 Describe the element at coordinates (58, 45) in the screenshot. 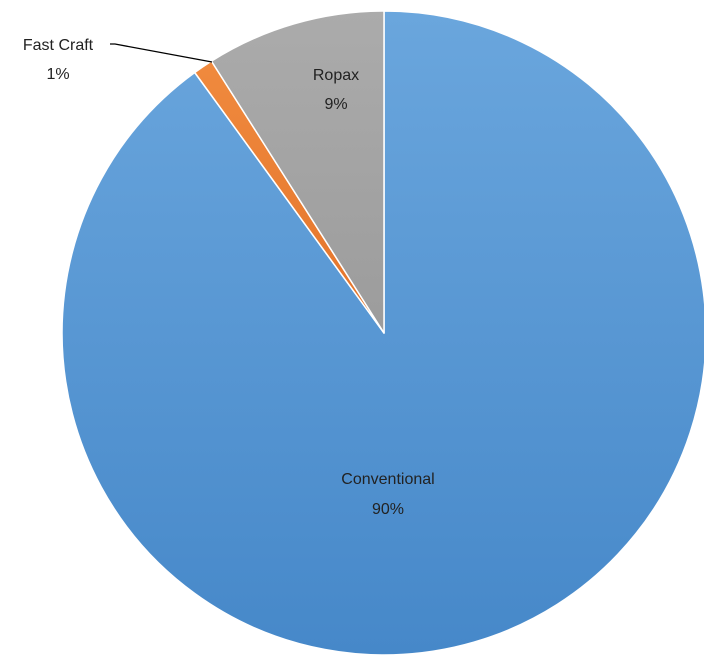

I see `slice-label-fast-craft: Fast Craft` at that location.